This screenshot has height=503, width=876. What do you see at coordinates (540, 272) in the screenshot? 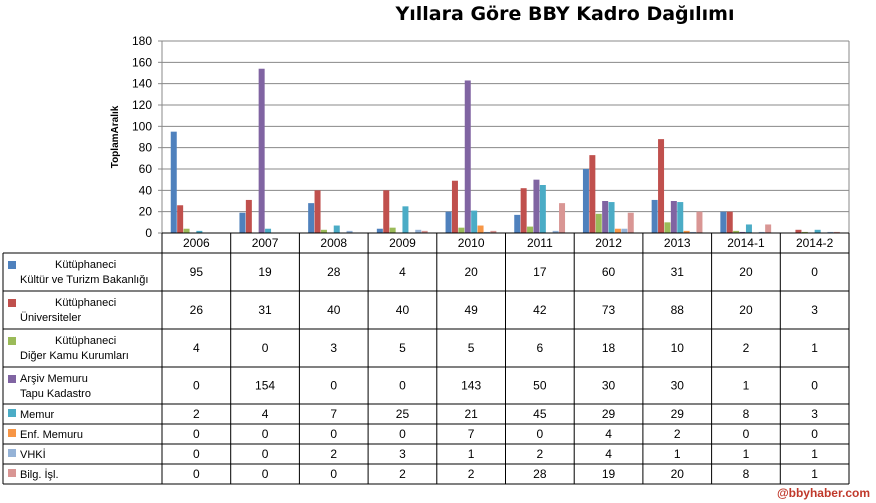
I see `data-label: 17` at bounding box center [540, 272].